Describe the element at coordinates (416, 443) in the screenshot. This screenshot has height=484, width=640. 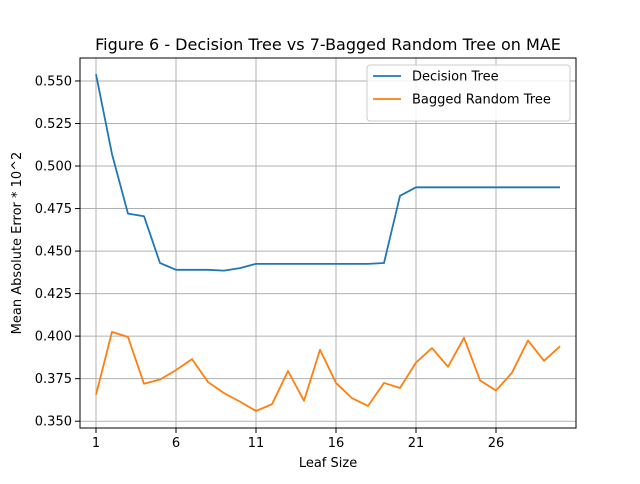
I see `x-tick-label: 21` at that location.